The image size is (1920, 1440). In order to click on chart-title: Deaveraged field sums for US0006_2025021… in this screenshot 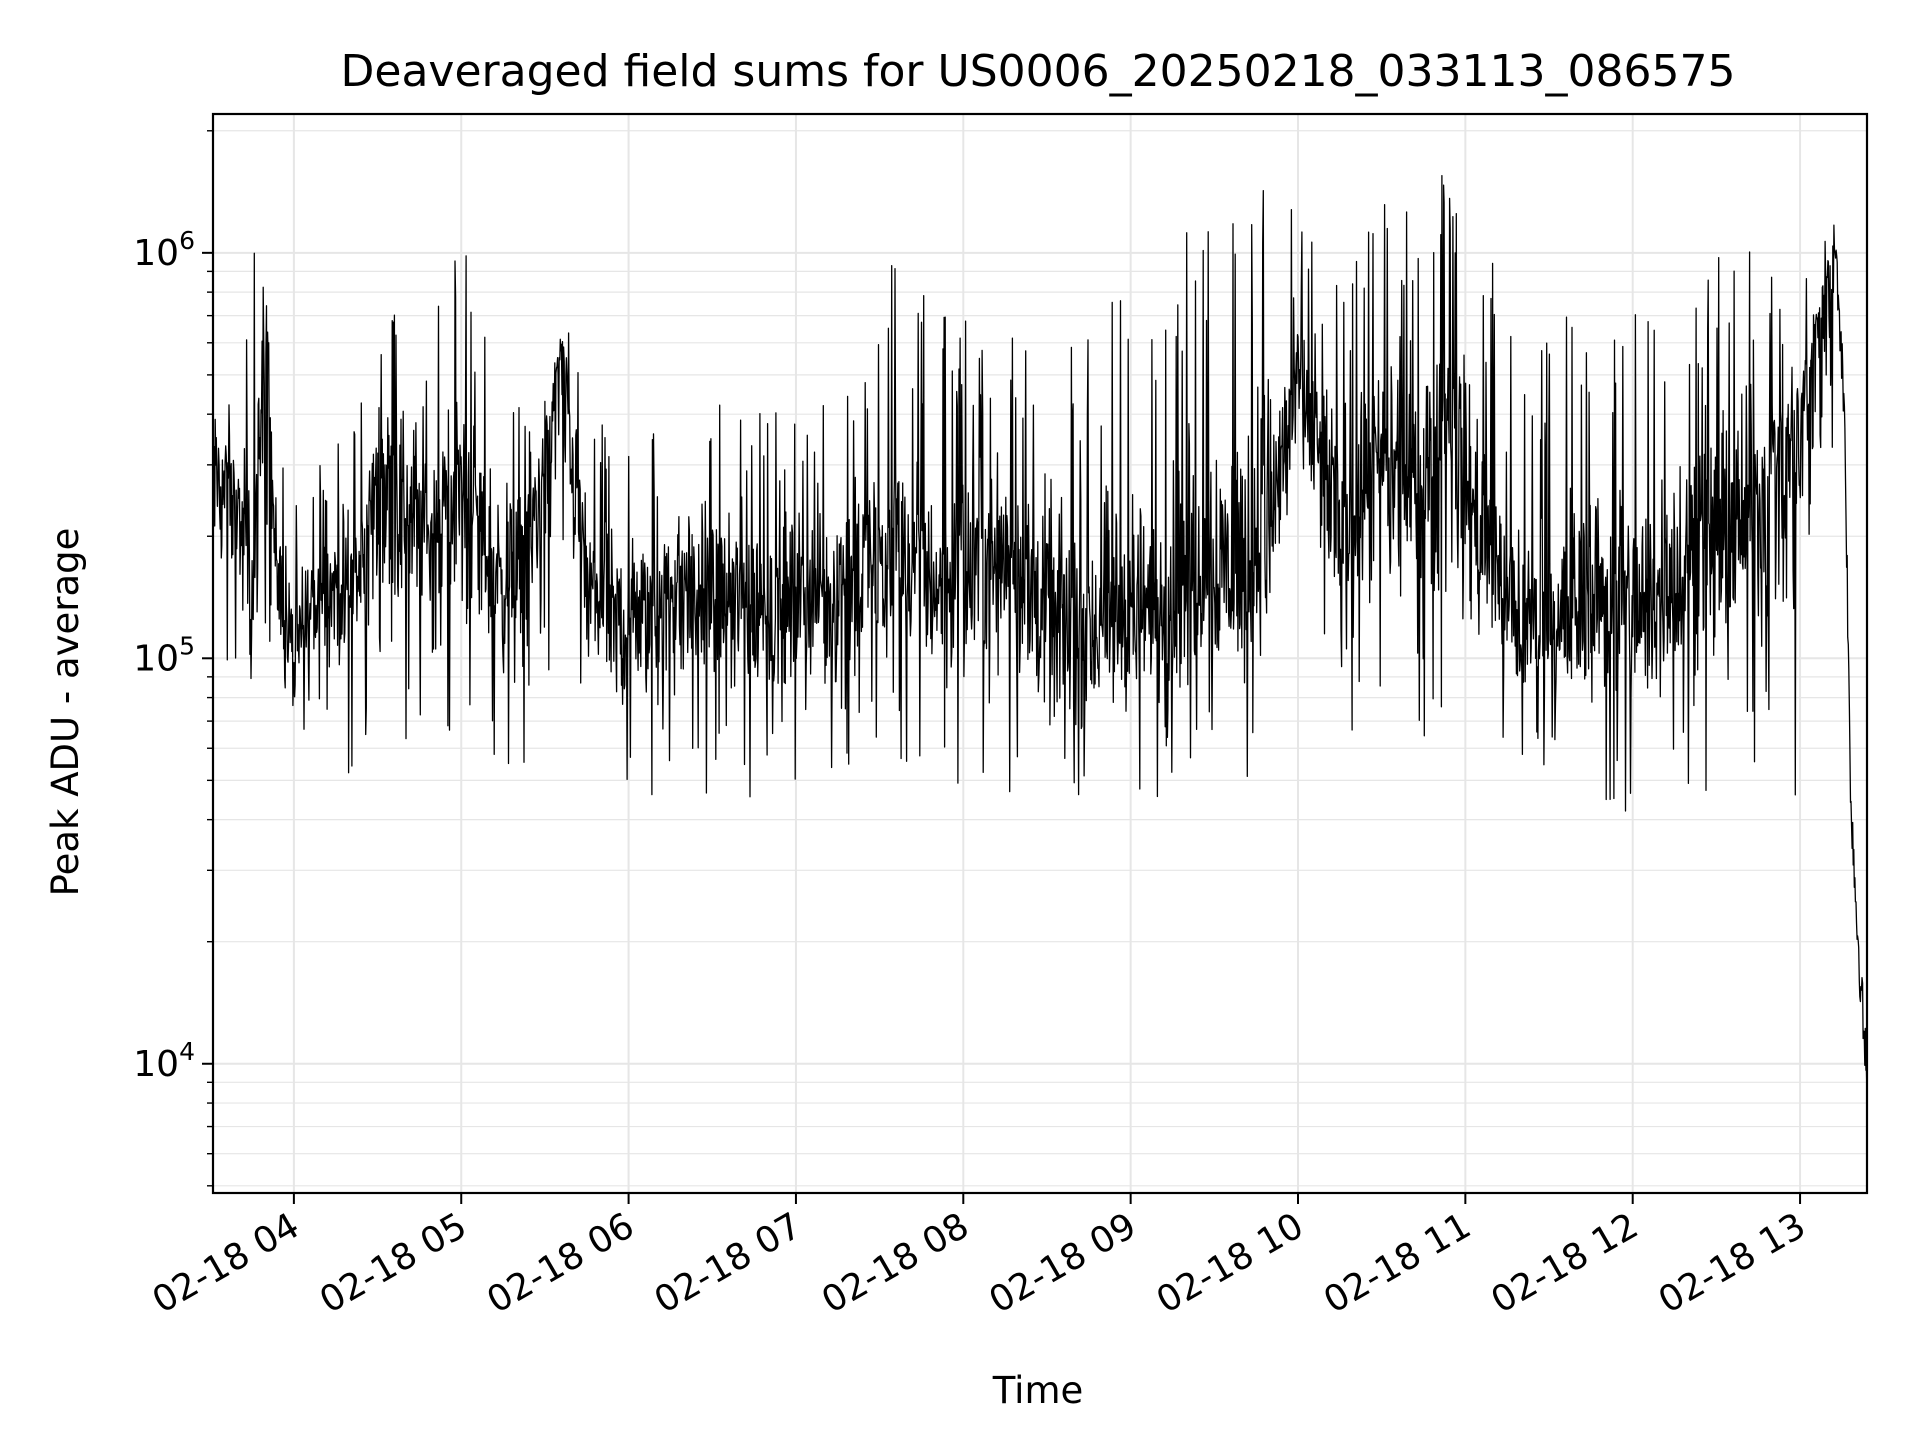, I will do `click(1038, 71)`.